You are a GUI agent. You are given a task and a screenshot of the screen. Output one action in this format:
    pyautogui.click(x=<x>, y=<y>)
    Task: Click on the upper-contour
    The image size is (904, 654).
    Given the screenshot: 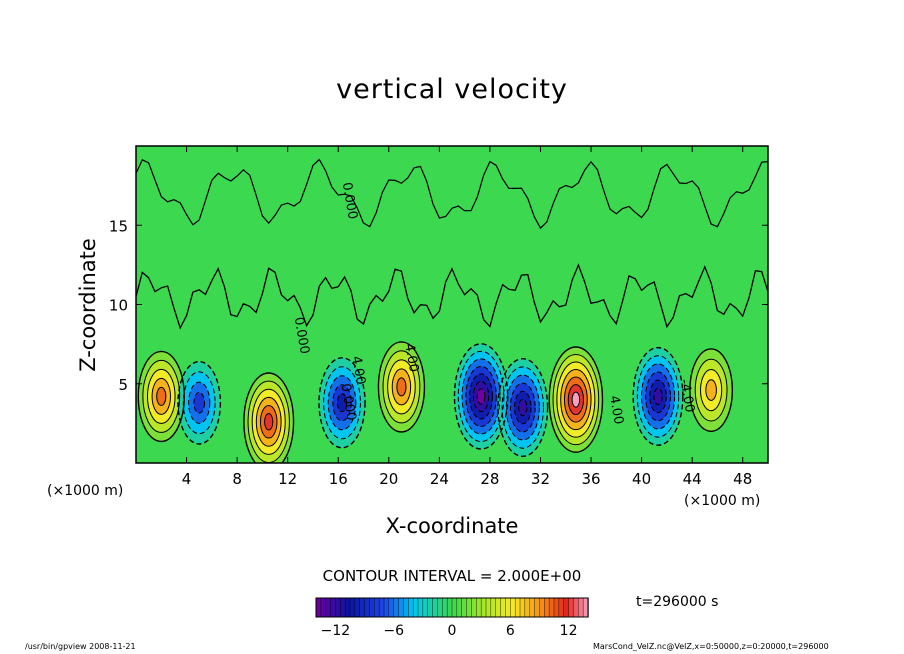 What is the action you would take?
    pyautogui.click(x=452, y=194)
    